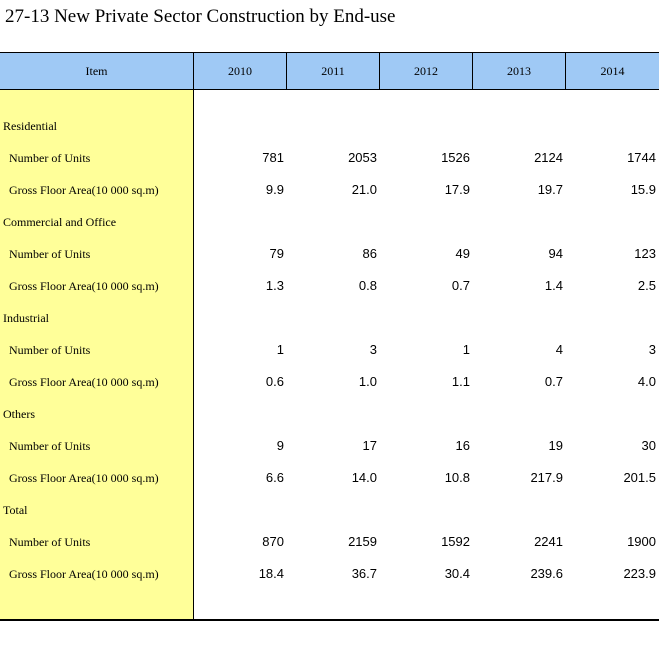 The height and width of the screenshot is (654, 659). Describe the element at coordinates (455, 541) in the screenshot. I see `table-cell-2012: 1592` at that location.